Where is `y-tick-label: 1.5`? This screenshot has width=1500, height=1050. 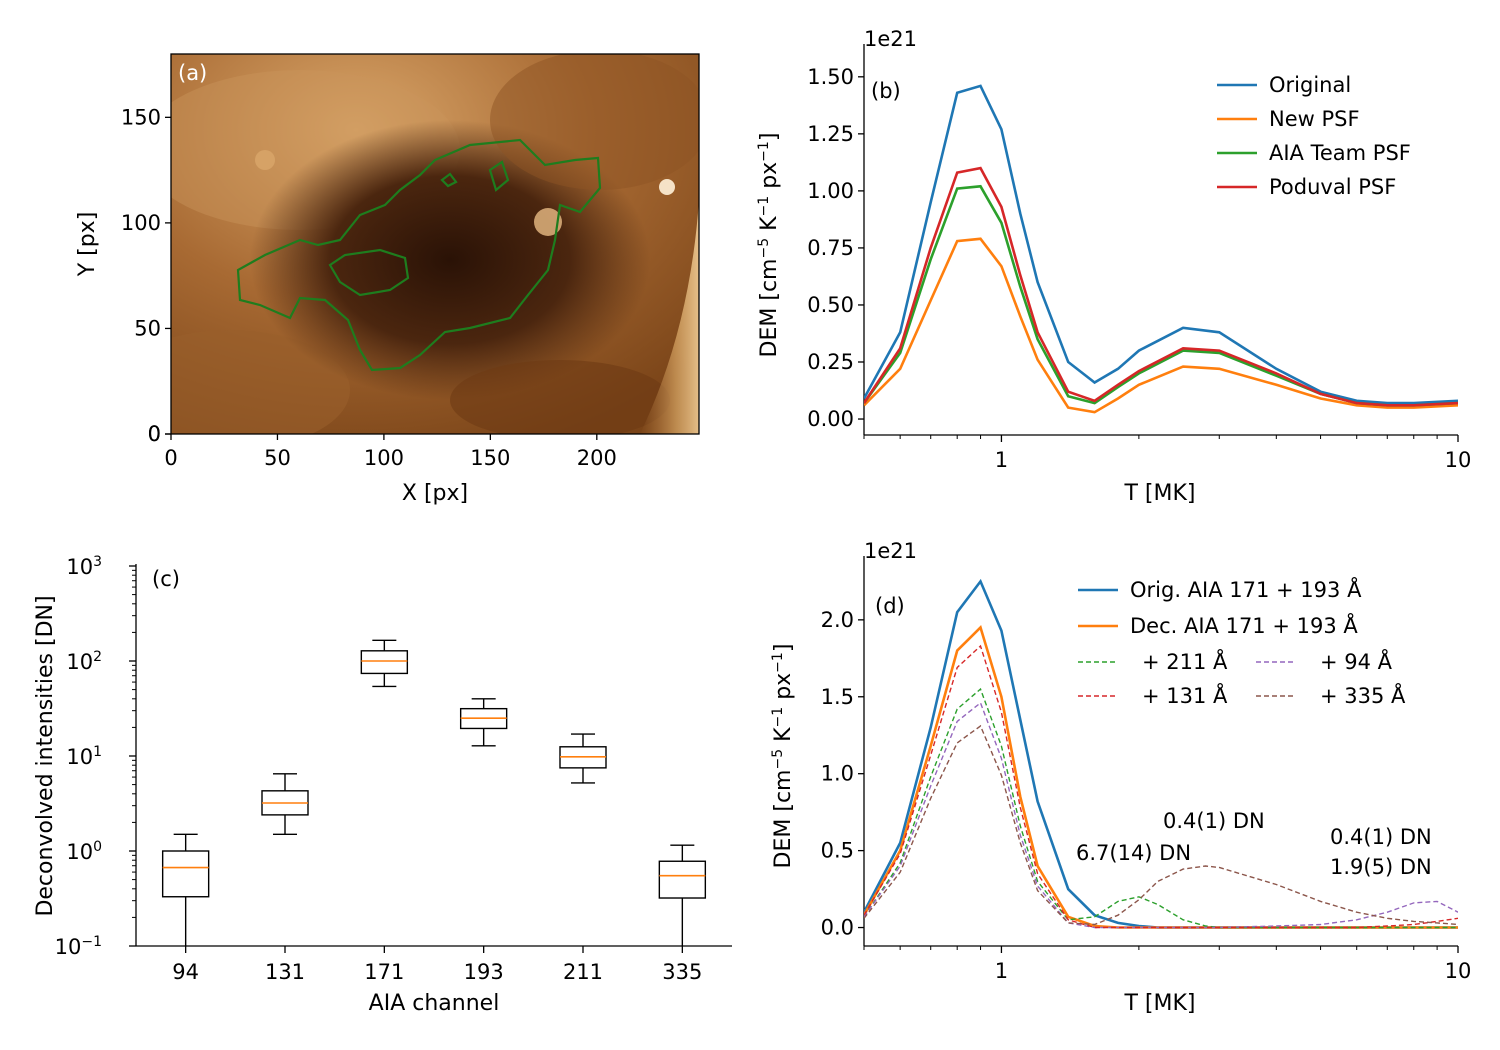
y-tick-label: 1.5 is located at coordinates (837, 697).